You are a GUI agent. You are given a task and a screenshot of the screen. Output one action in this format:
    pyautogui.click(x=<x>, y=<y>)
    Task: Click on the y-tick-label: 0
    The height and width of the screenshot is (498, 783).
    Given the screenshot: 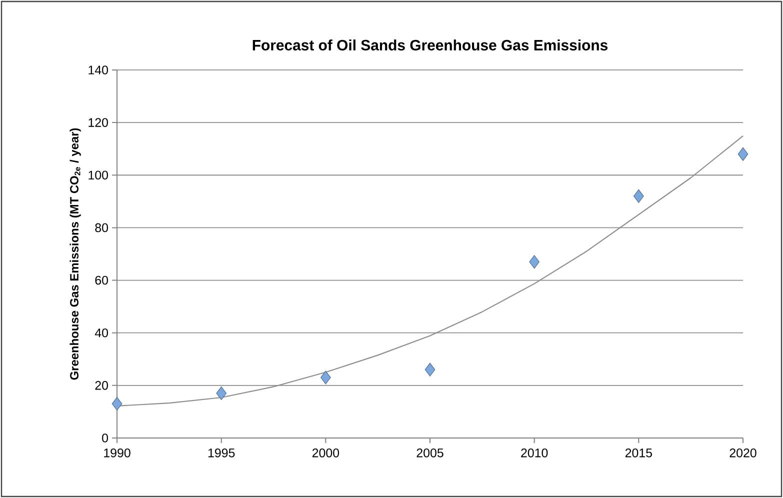 What is the action you would take?
    pyautogui.click(x=105, y=438)
    